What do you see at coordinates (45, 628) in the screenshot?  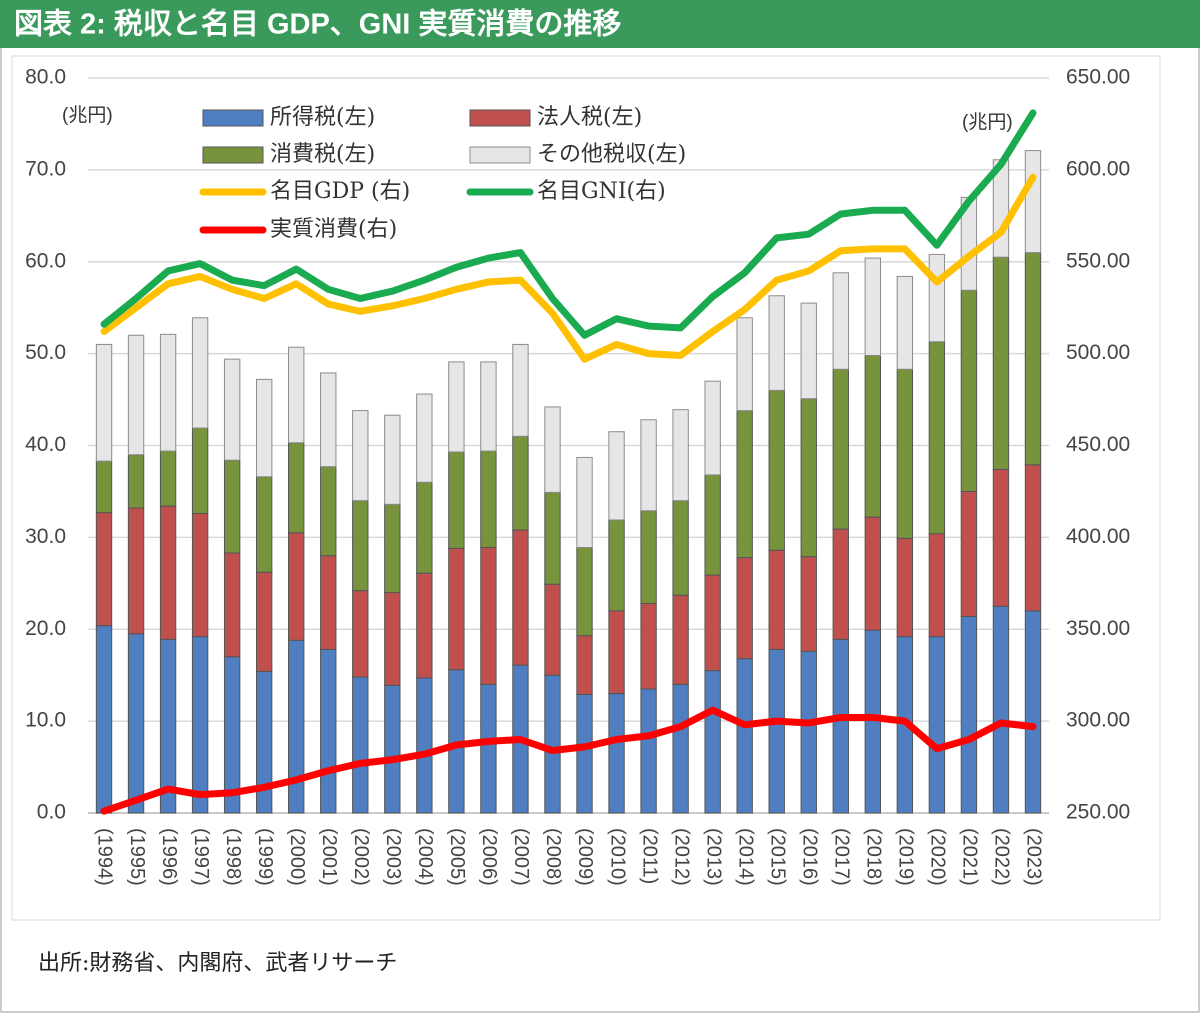 I see `y-tick-label: 20.0` at bounding box center [45, 628].